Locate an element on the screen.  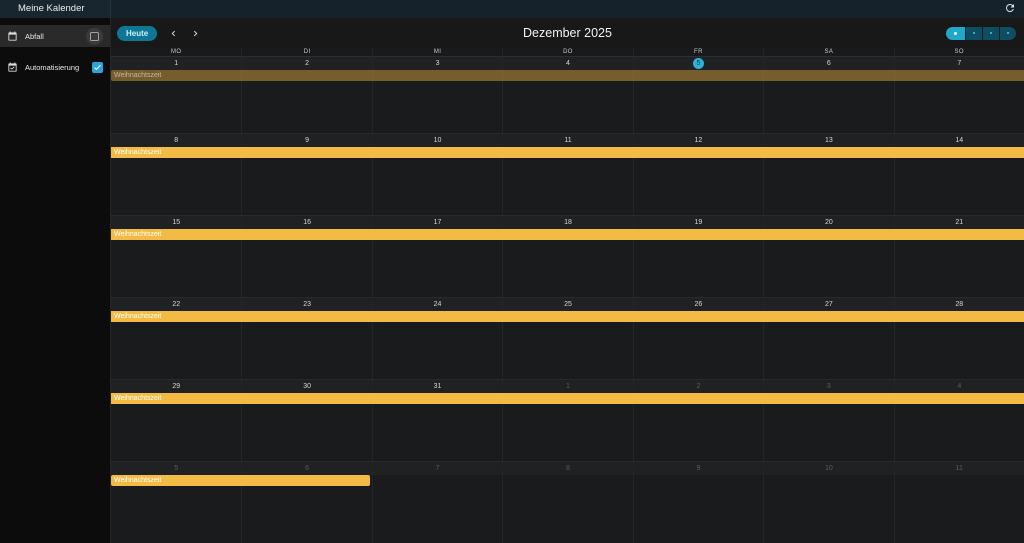
prev-month-button is located at coordinates (173, 33).